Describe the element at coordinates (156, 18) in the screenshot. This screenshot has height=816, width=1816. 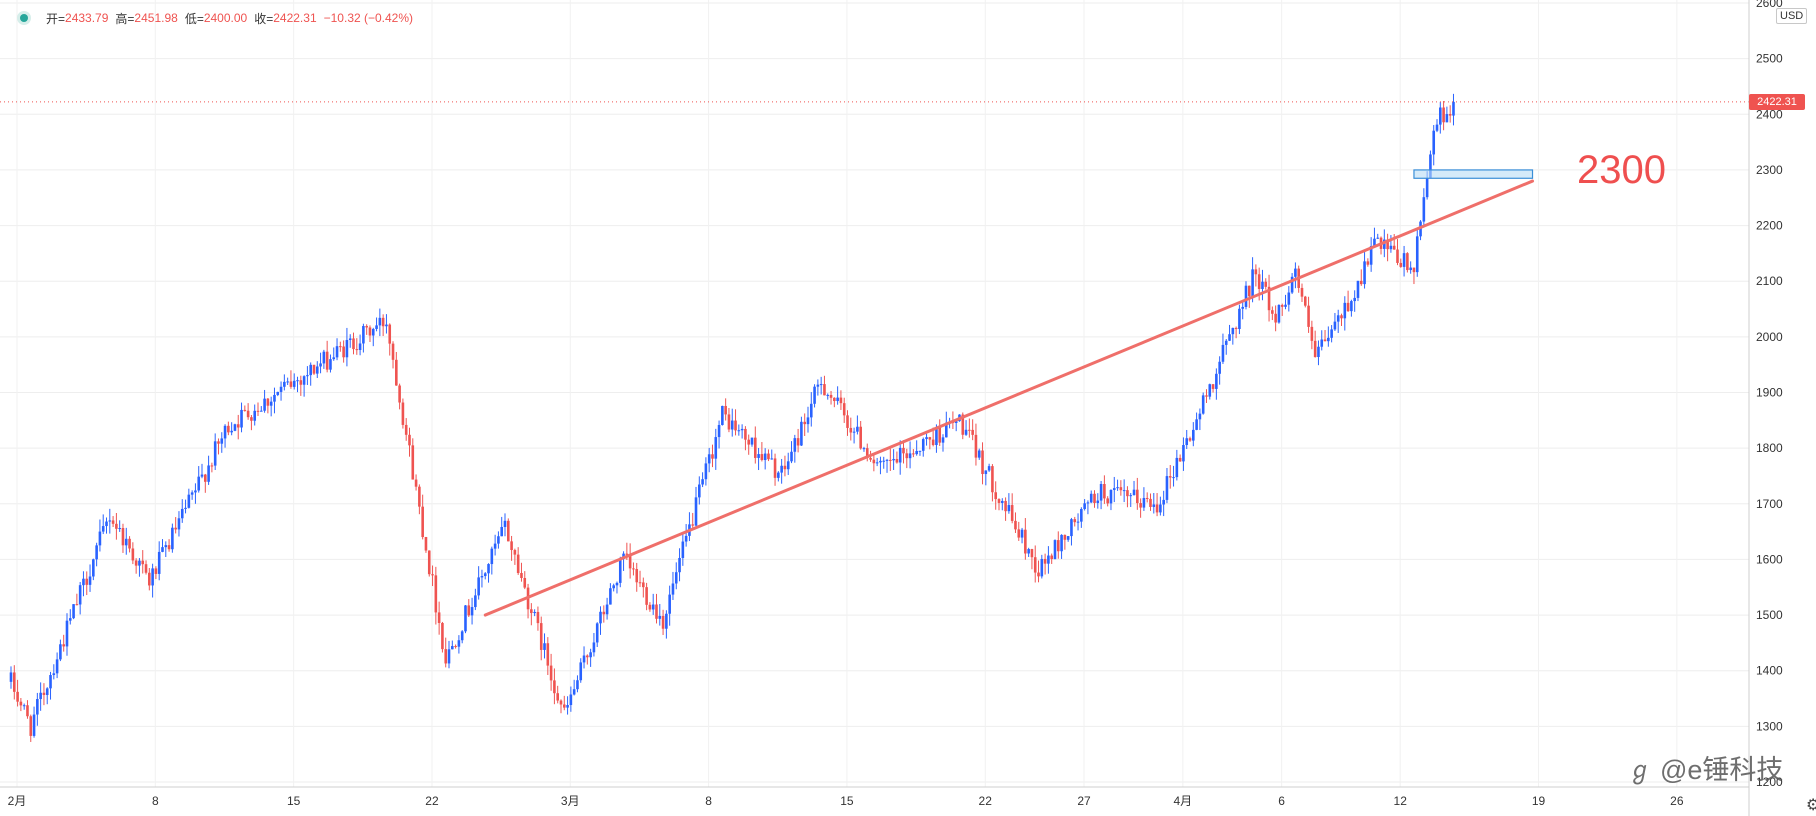
I see `high-value: 2451.98` at that location.